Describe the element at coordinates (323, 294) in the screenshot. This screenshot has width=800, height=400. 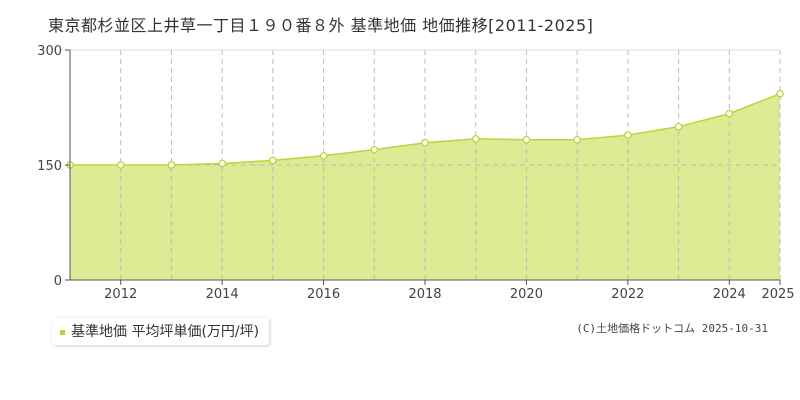
I see `x-tick-label: 2016` at that location.